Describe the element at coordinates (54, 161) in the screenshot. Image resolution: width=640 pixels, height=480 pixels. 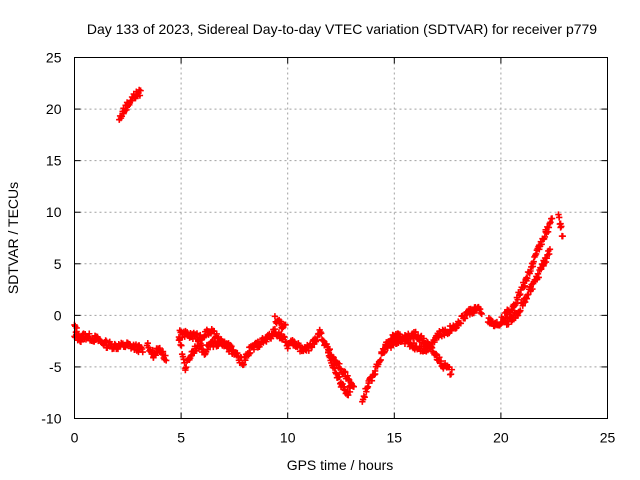
I see `y-tick-label: 15` at that location.